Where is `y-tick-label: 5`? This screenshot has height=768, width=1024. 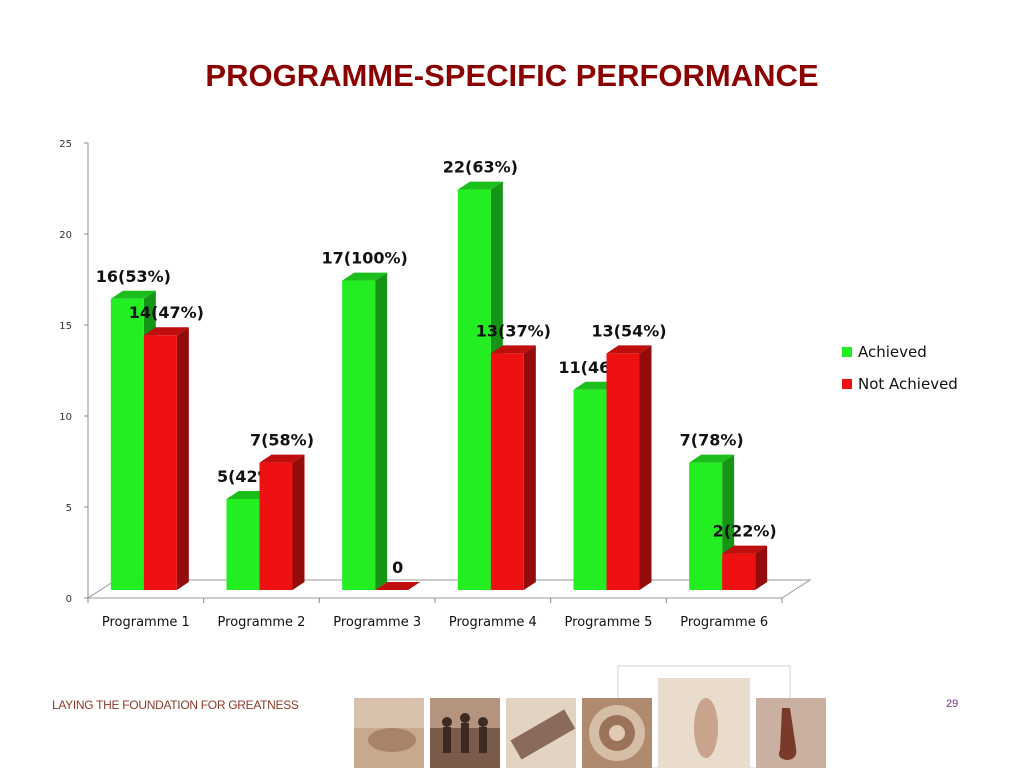
y-tick-label: 5 is located at coordinates (69, 508).